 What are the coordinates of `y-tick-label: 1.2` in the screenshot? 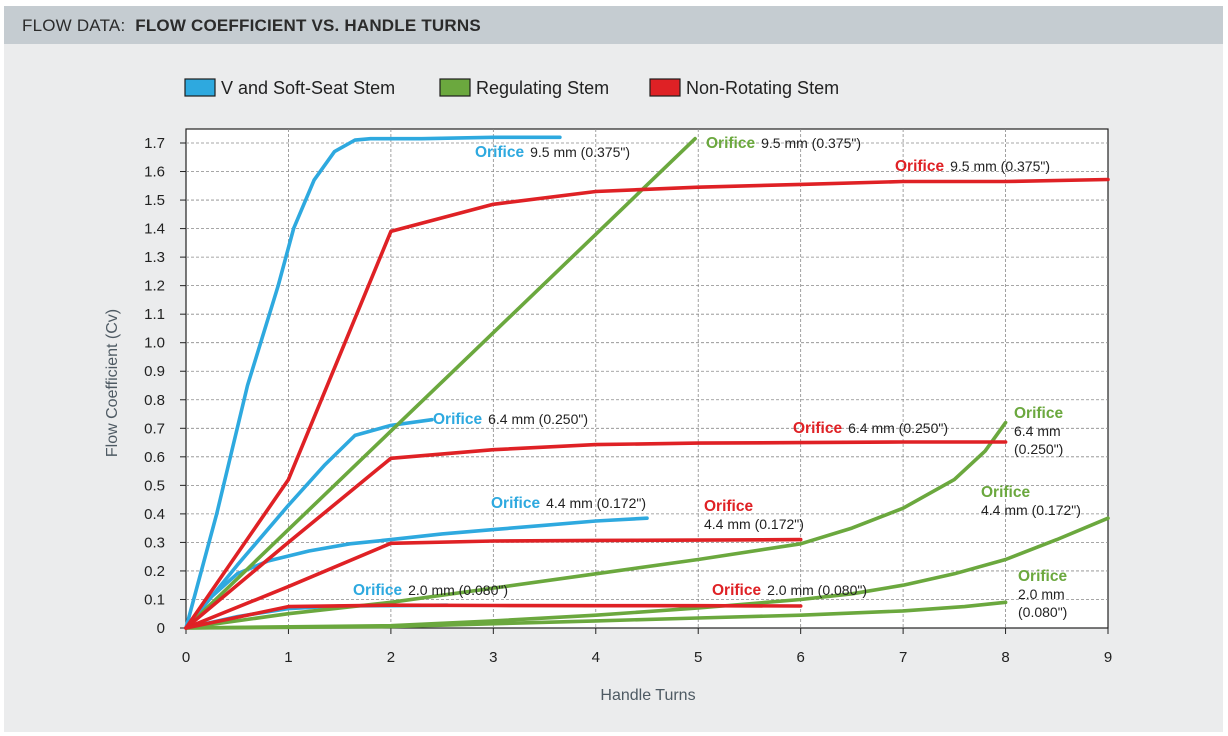 It's located at (154, 286).